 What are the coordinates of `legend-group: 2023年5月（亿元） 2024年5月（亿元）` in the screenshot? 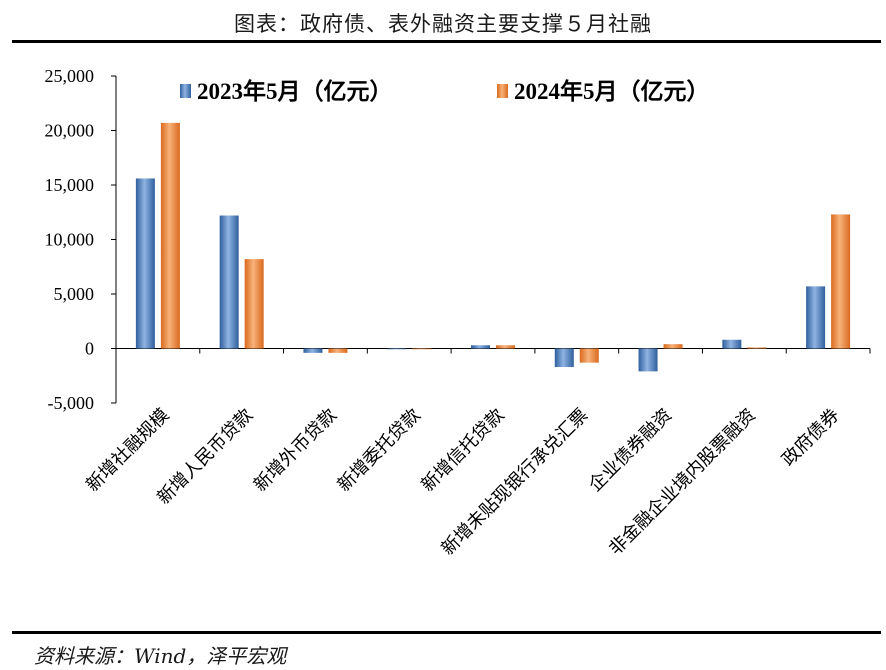 It's located at (445, 91).